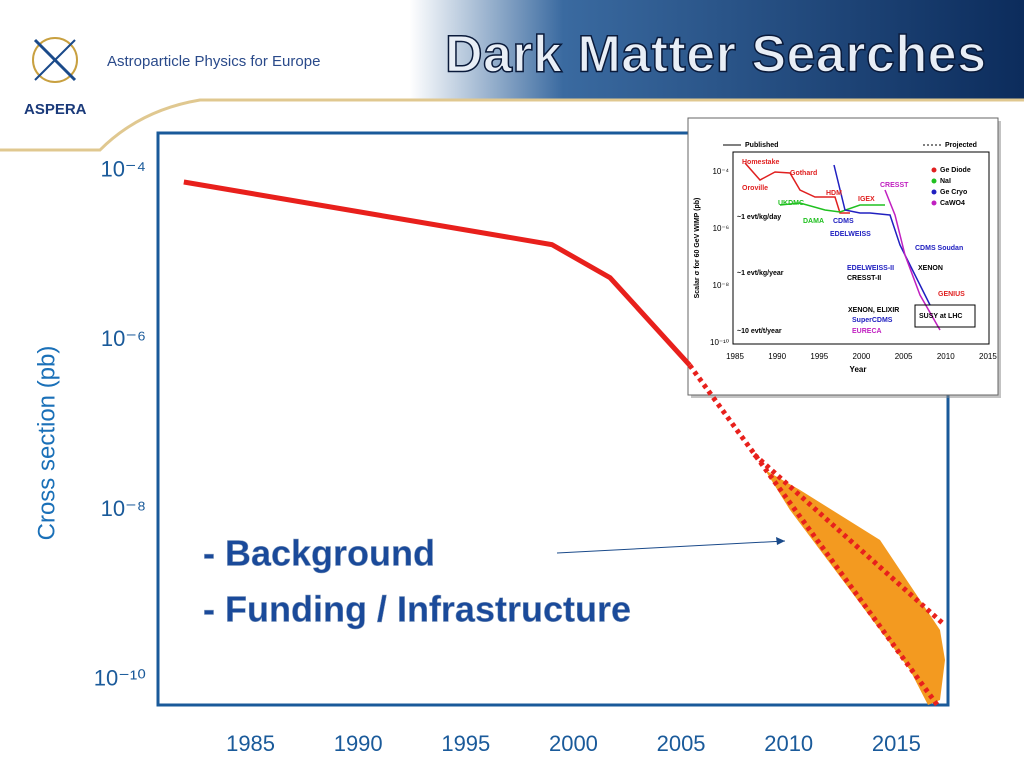  Describe the element at coordinates (250, 743) in the screenshot. I see `x-tick-label: 1985` at that location.